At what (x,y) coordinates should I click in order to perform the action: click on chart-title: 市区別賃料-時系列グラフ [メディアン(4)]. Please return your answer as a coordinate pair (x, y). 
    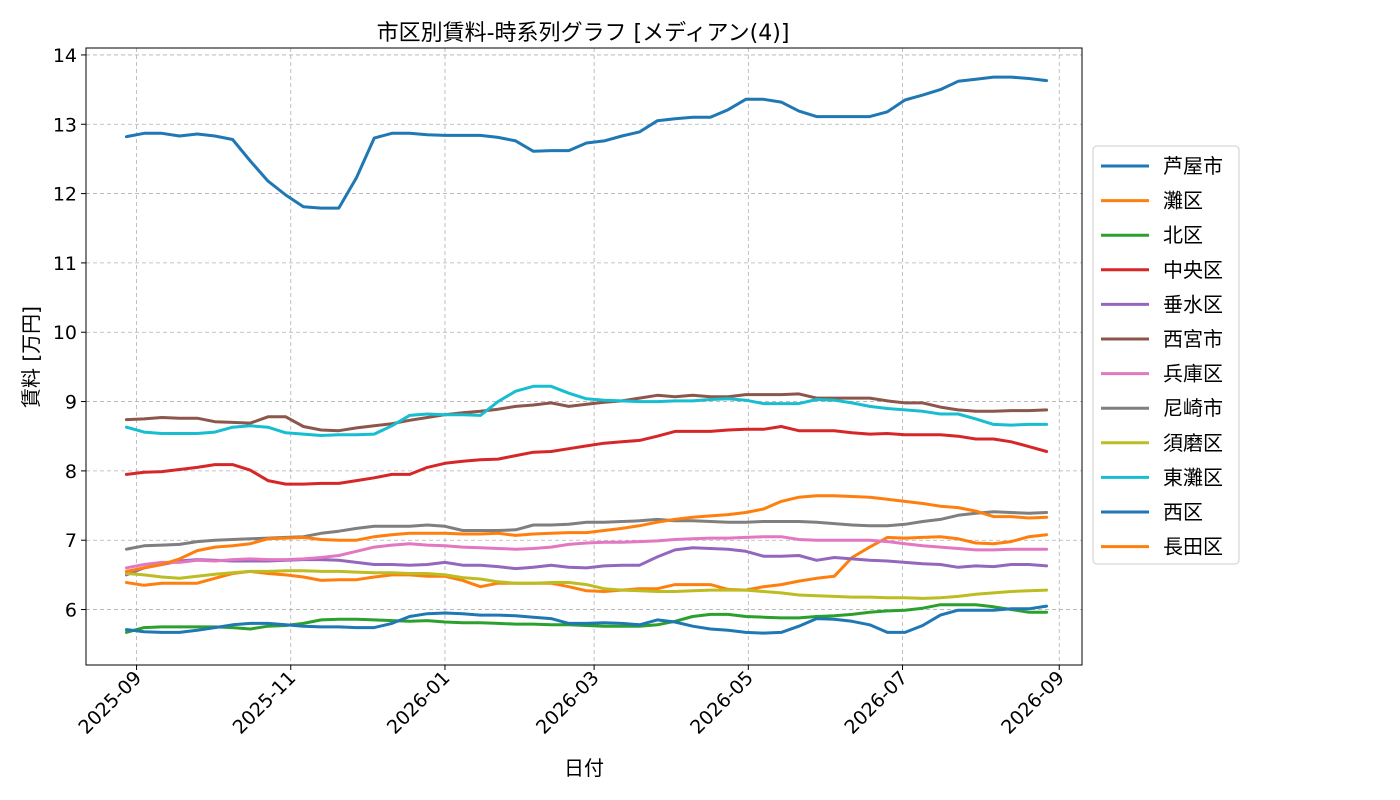
    Looking at the image, I should click on (583, 33).